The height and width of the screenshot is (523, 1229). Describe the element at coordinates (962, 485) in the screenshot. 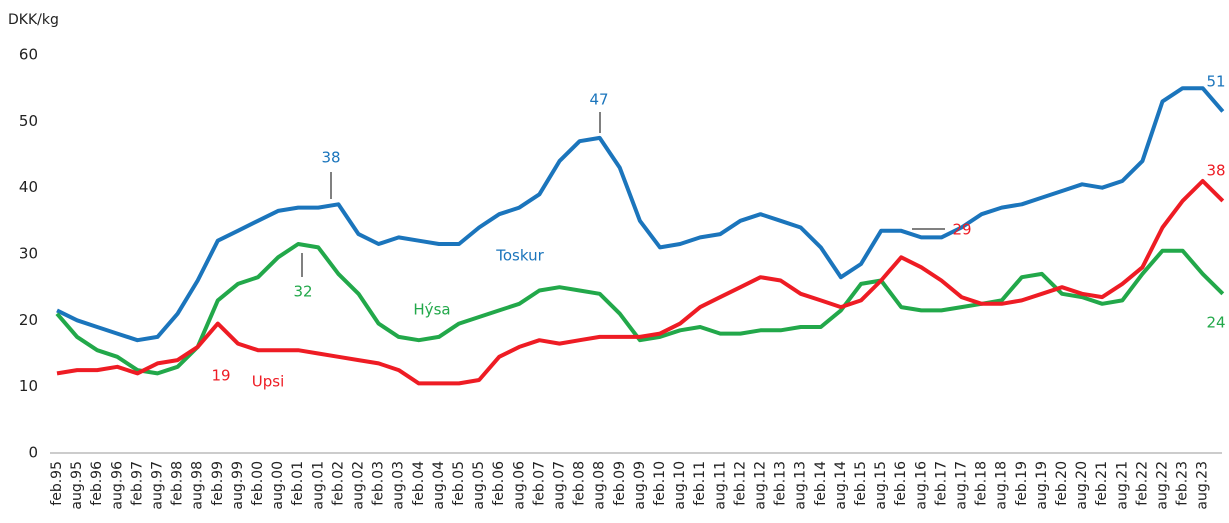

I see `x-tick-label: aug.17` at that location.